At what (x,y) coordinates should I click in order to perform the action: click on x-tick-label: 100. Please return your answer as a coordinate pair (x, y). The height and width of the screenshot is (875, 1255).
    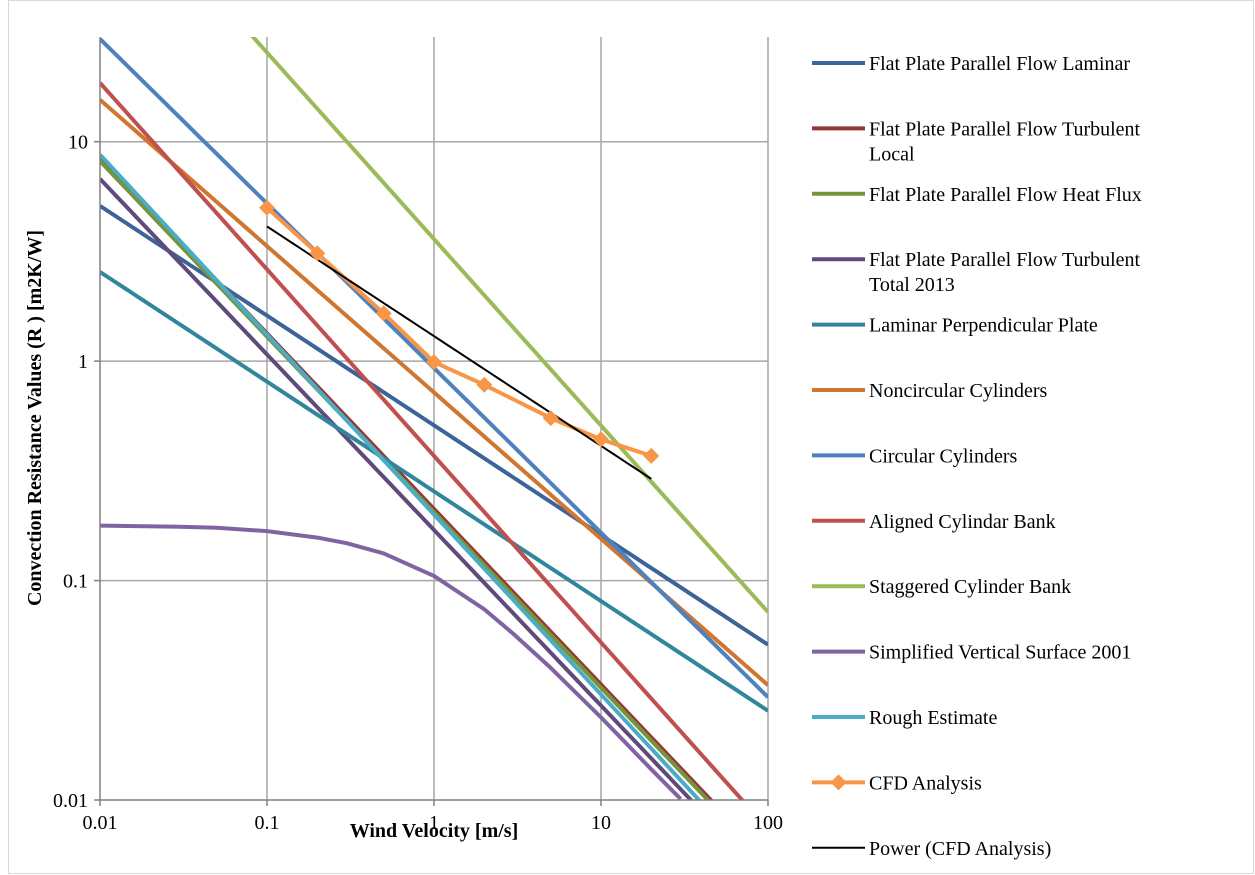
    Looking at the image, I should click on (768, 823).